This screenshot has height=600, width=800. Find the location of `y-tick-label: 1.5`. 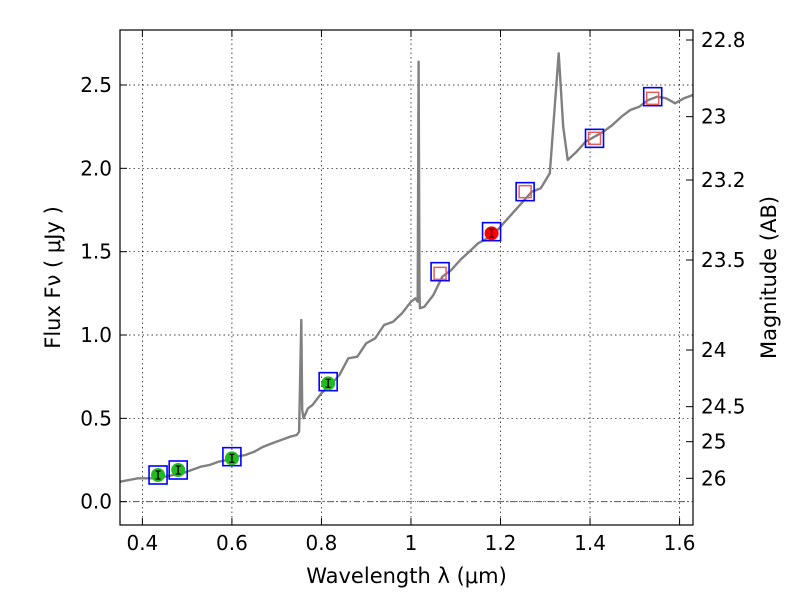

y-tick-label: 1.5 is located at coordinates (96, 252).